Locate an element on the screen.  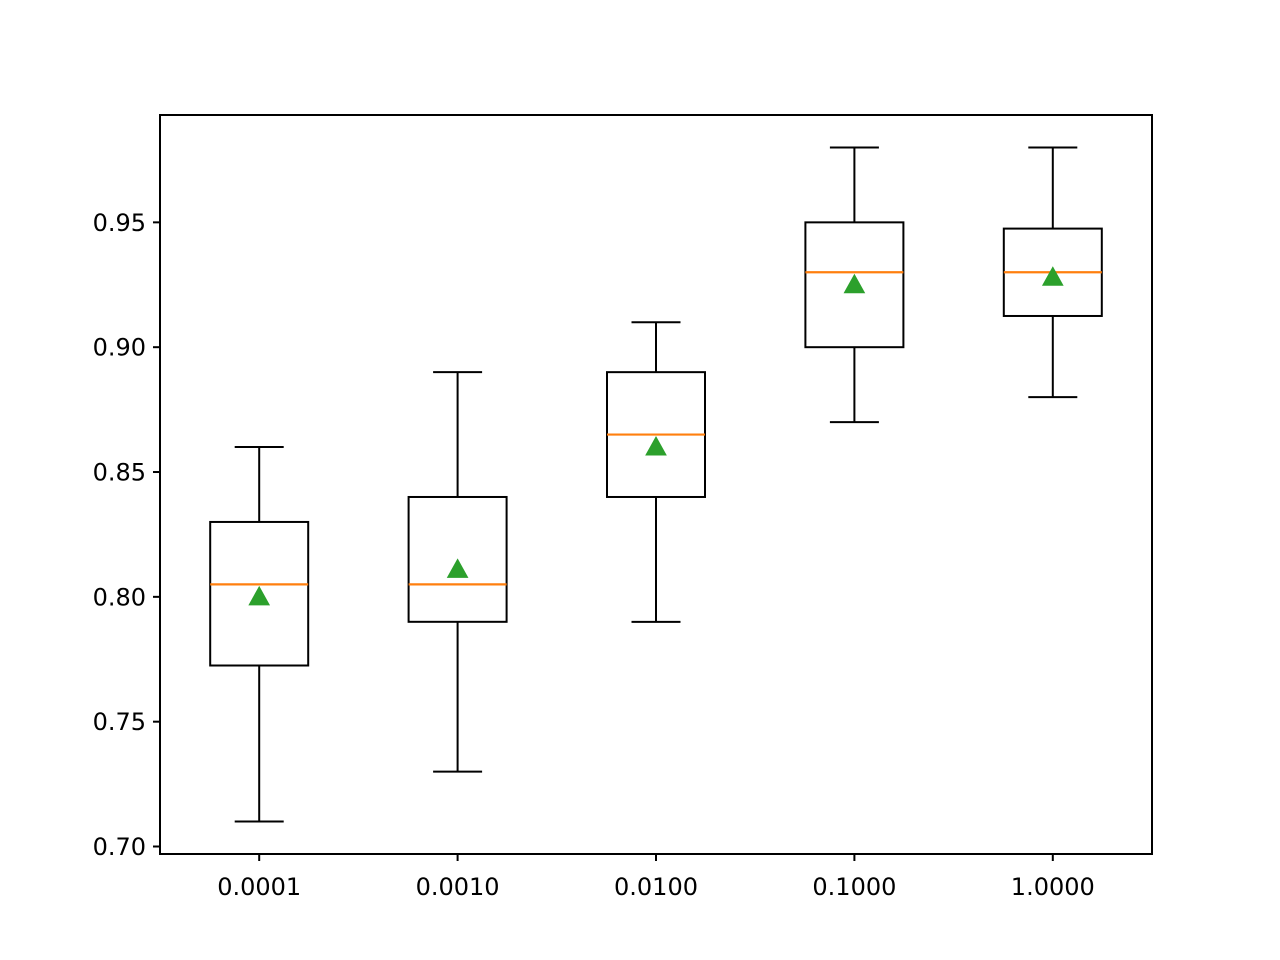
y-tick-label: 0.85 is located at coordinates (119, 473).